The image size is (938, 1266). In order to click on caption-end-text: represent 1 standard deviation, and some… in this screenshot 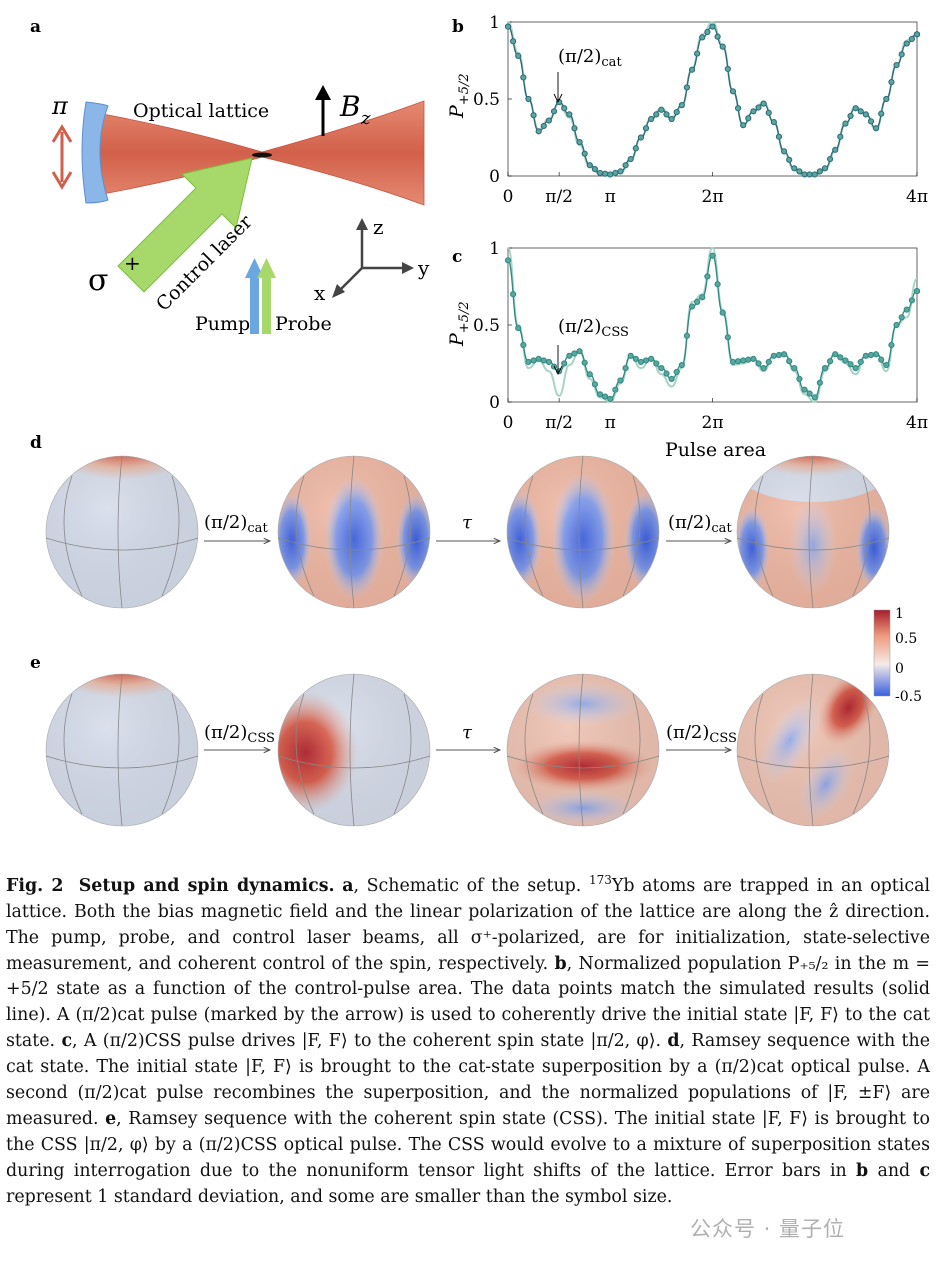, I will do `click(339, 1196)`.